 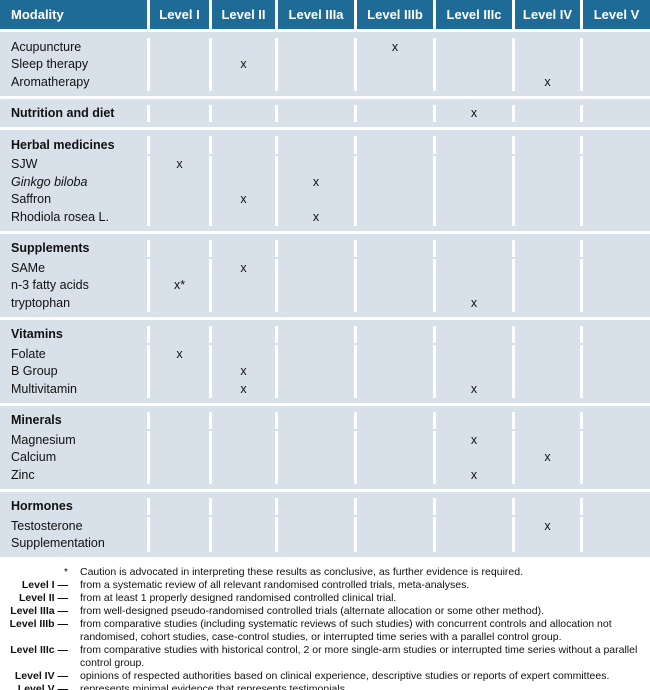 What do you see at coordinates (47, 525) in the screenshot?
I see `modality-label: Testosterone` at bounding box center [47, 525].